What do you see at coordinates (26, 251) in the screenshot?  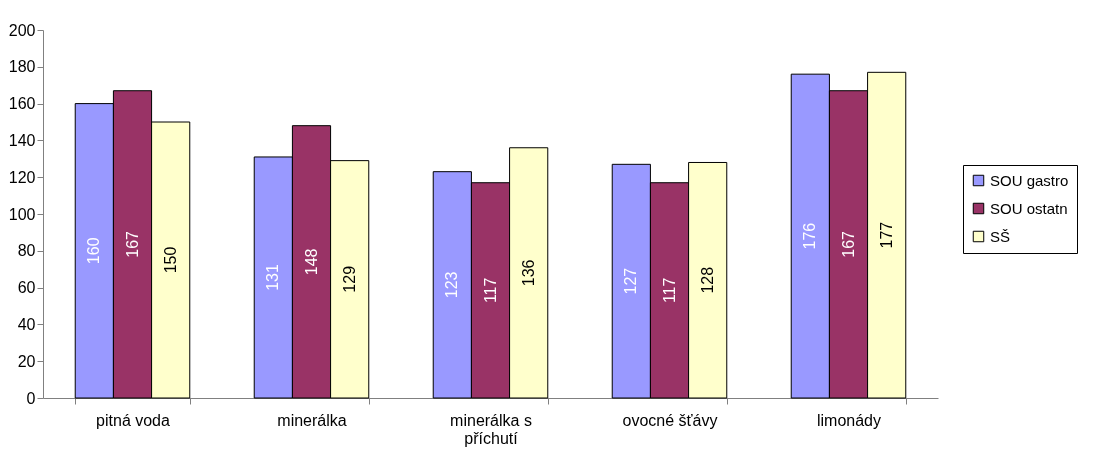 I see `y-tick-label: 80` at bounding box center [26, 251].